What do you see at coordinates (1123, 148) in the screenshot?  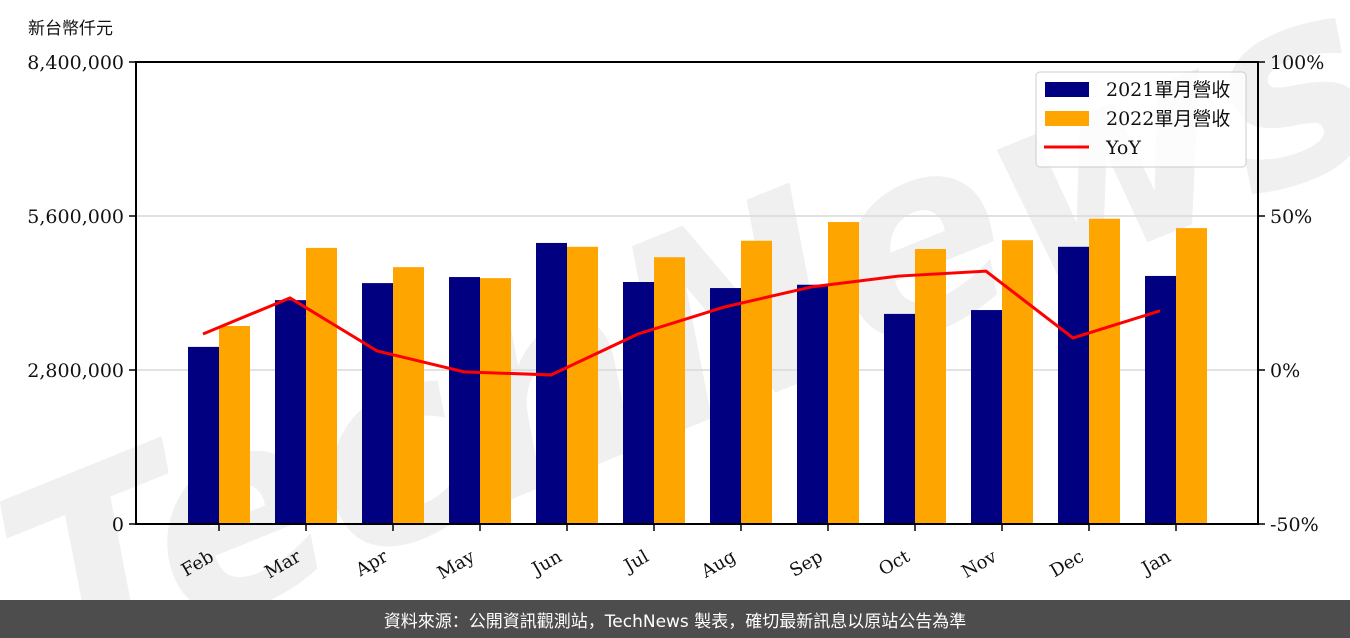 I see `legend-label: YoY` at bounding box center [1123, 148].